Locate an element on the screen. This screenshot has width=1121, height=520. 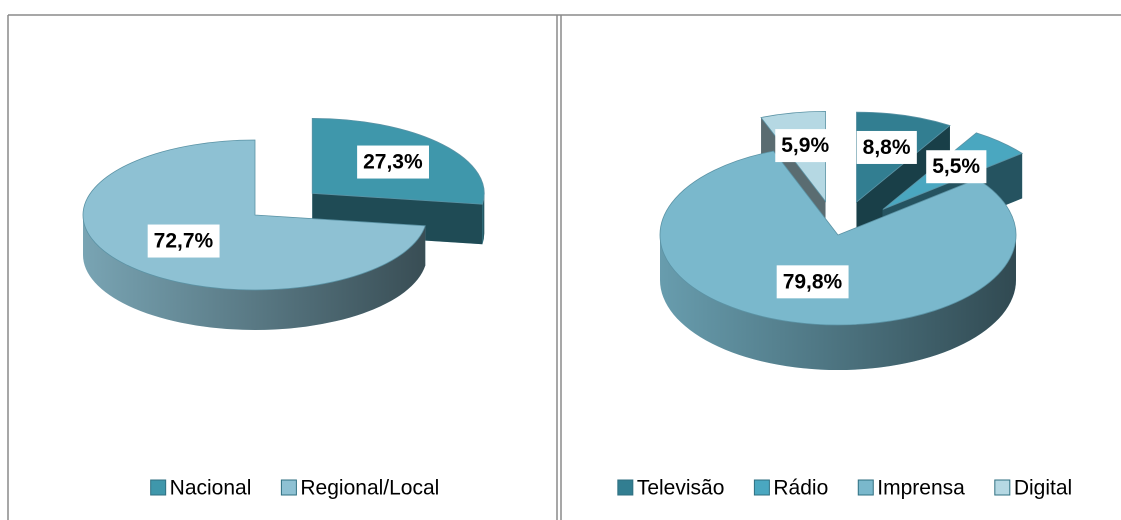
legend: Televisão Rádio Imprensa Digital is located at coordinates (844, 488).